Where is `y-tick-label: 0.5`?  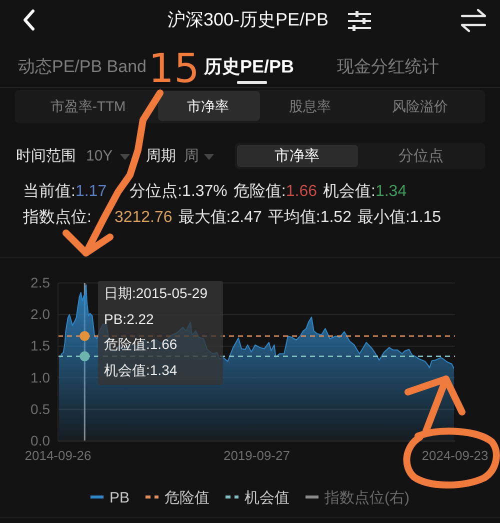
y-tick-label: 0.5 is located at coordinates (40, 408).